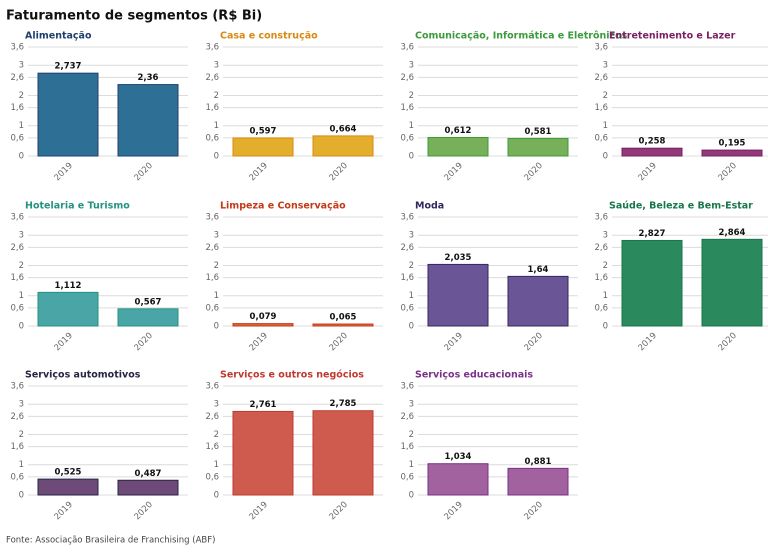  Describe the element at coordinates (474, 375) in the screenshot. I see `panel-title: Serviços educacionais` at that location.